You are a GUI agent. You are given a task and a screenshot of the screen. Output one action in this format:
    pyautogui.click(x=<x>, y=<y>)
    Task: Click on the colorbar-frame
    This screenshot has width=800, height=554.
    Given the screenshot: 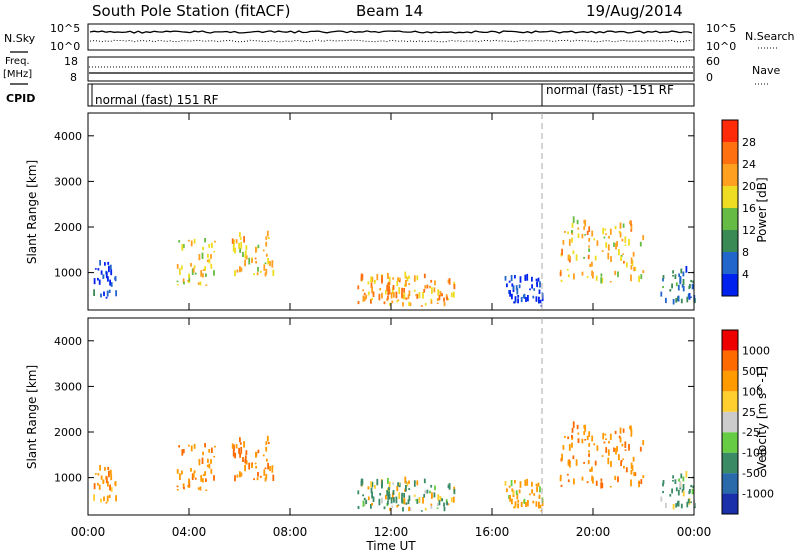 What is the action you would take?
    pyautogui.click(x=730, y=422)
    